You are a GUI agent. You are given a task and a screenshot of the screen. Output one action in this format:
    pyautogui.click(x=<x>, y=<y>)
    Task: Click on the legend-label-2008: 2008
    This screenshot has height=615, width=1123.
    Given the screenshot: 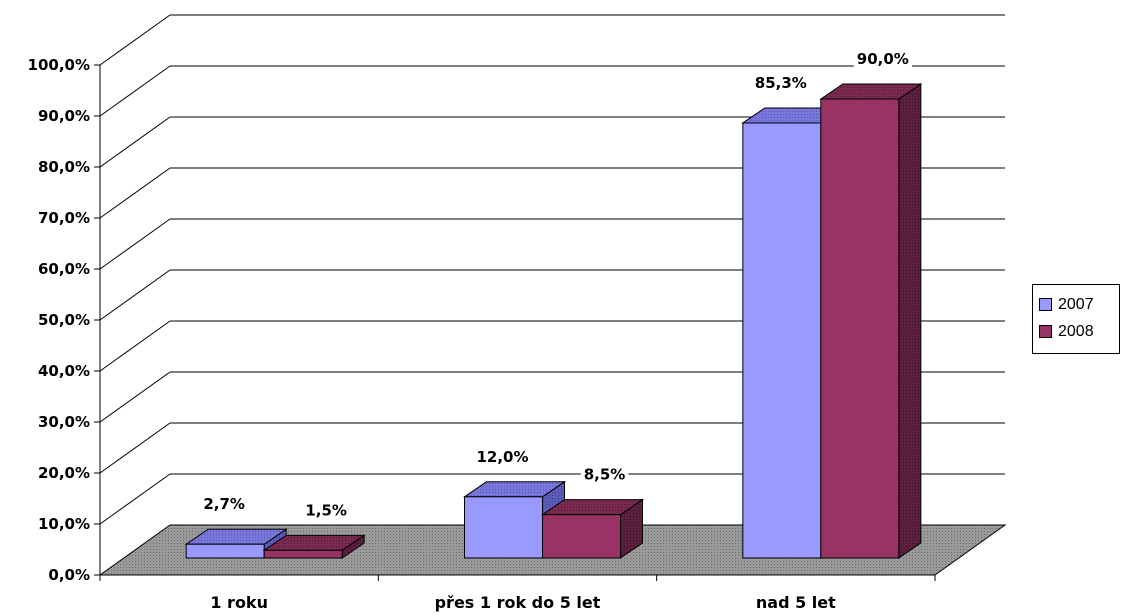 What is the action you would take?
    pyautogui.click(x=1076, y=331)
    